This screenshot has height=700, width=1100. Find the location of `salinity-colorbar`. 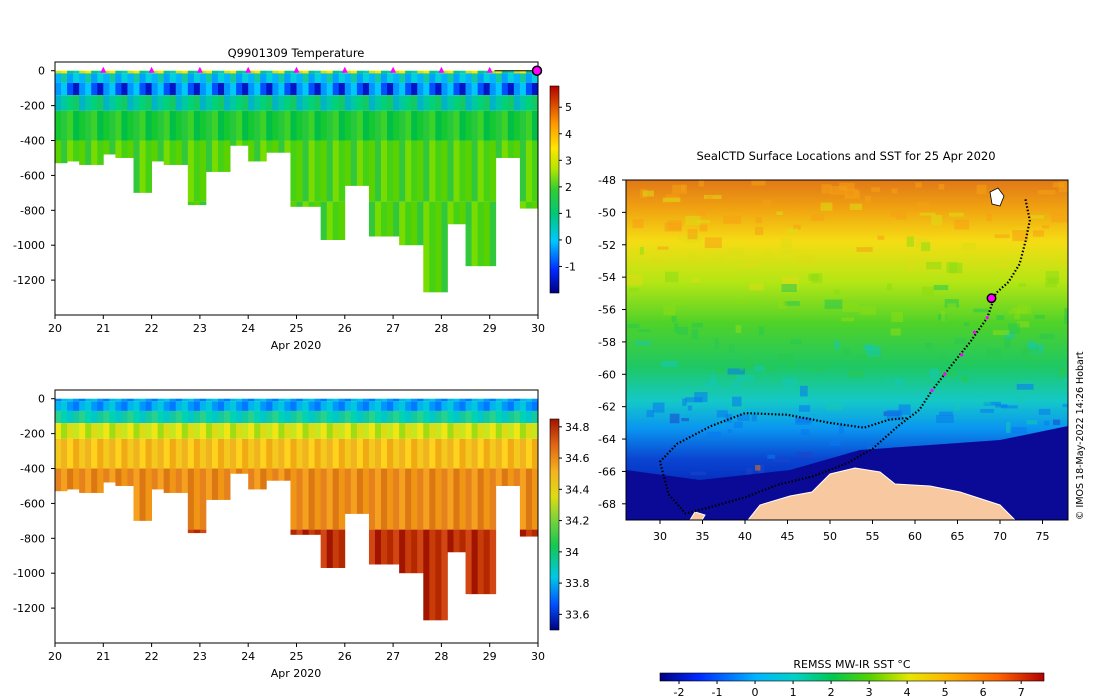

salinity-colorbar is located at coordinates (554, 524).